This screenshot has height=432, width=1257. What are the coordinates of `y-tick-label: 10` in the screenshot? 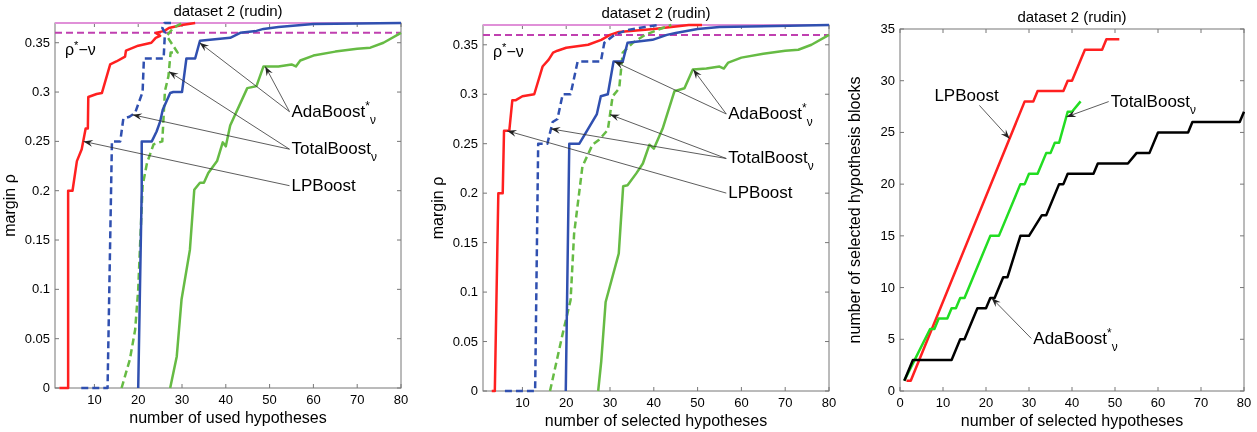 It's located at (887, 287).